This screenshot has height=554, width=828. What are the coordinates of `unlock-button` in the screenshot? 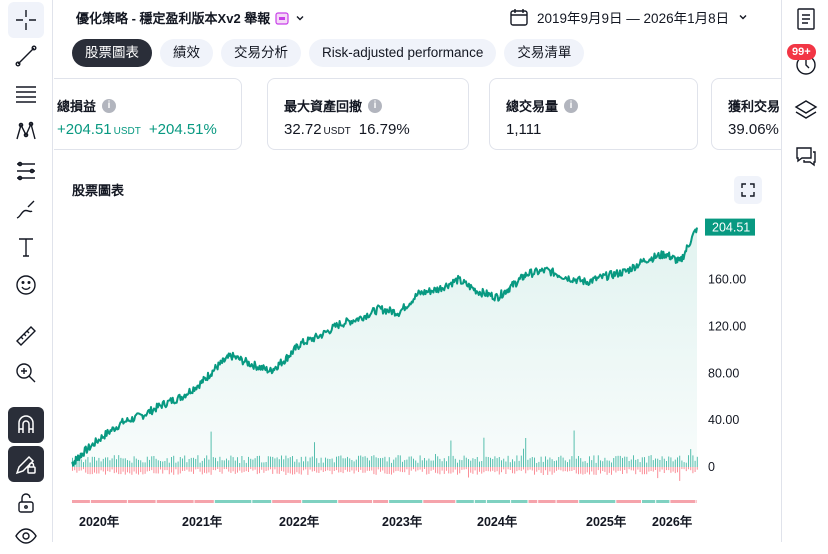 It's located at (26, 503).